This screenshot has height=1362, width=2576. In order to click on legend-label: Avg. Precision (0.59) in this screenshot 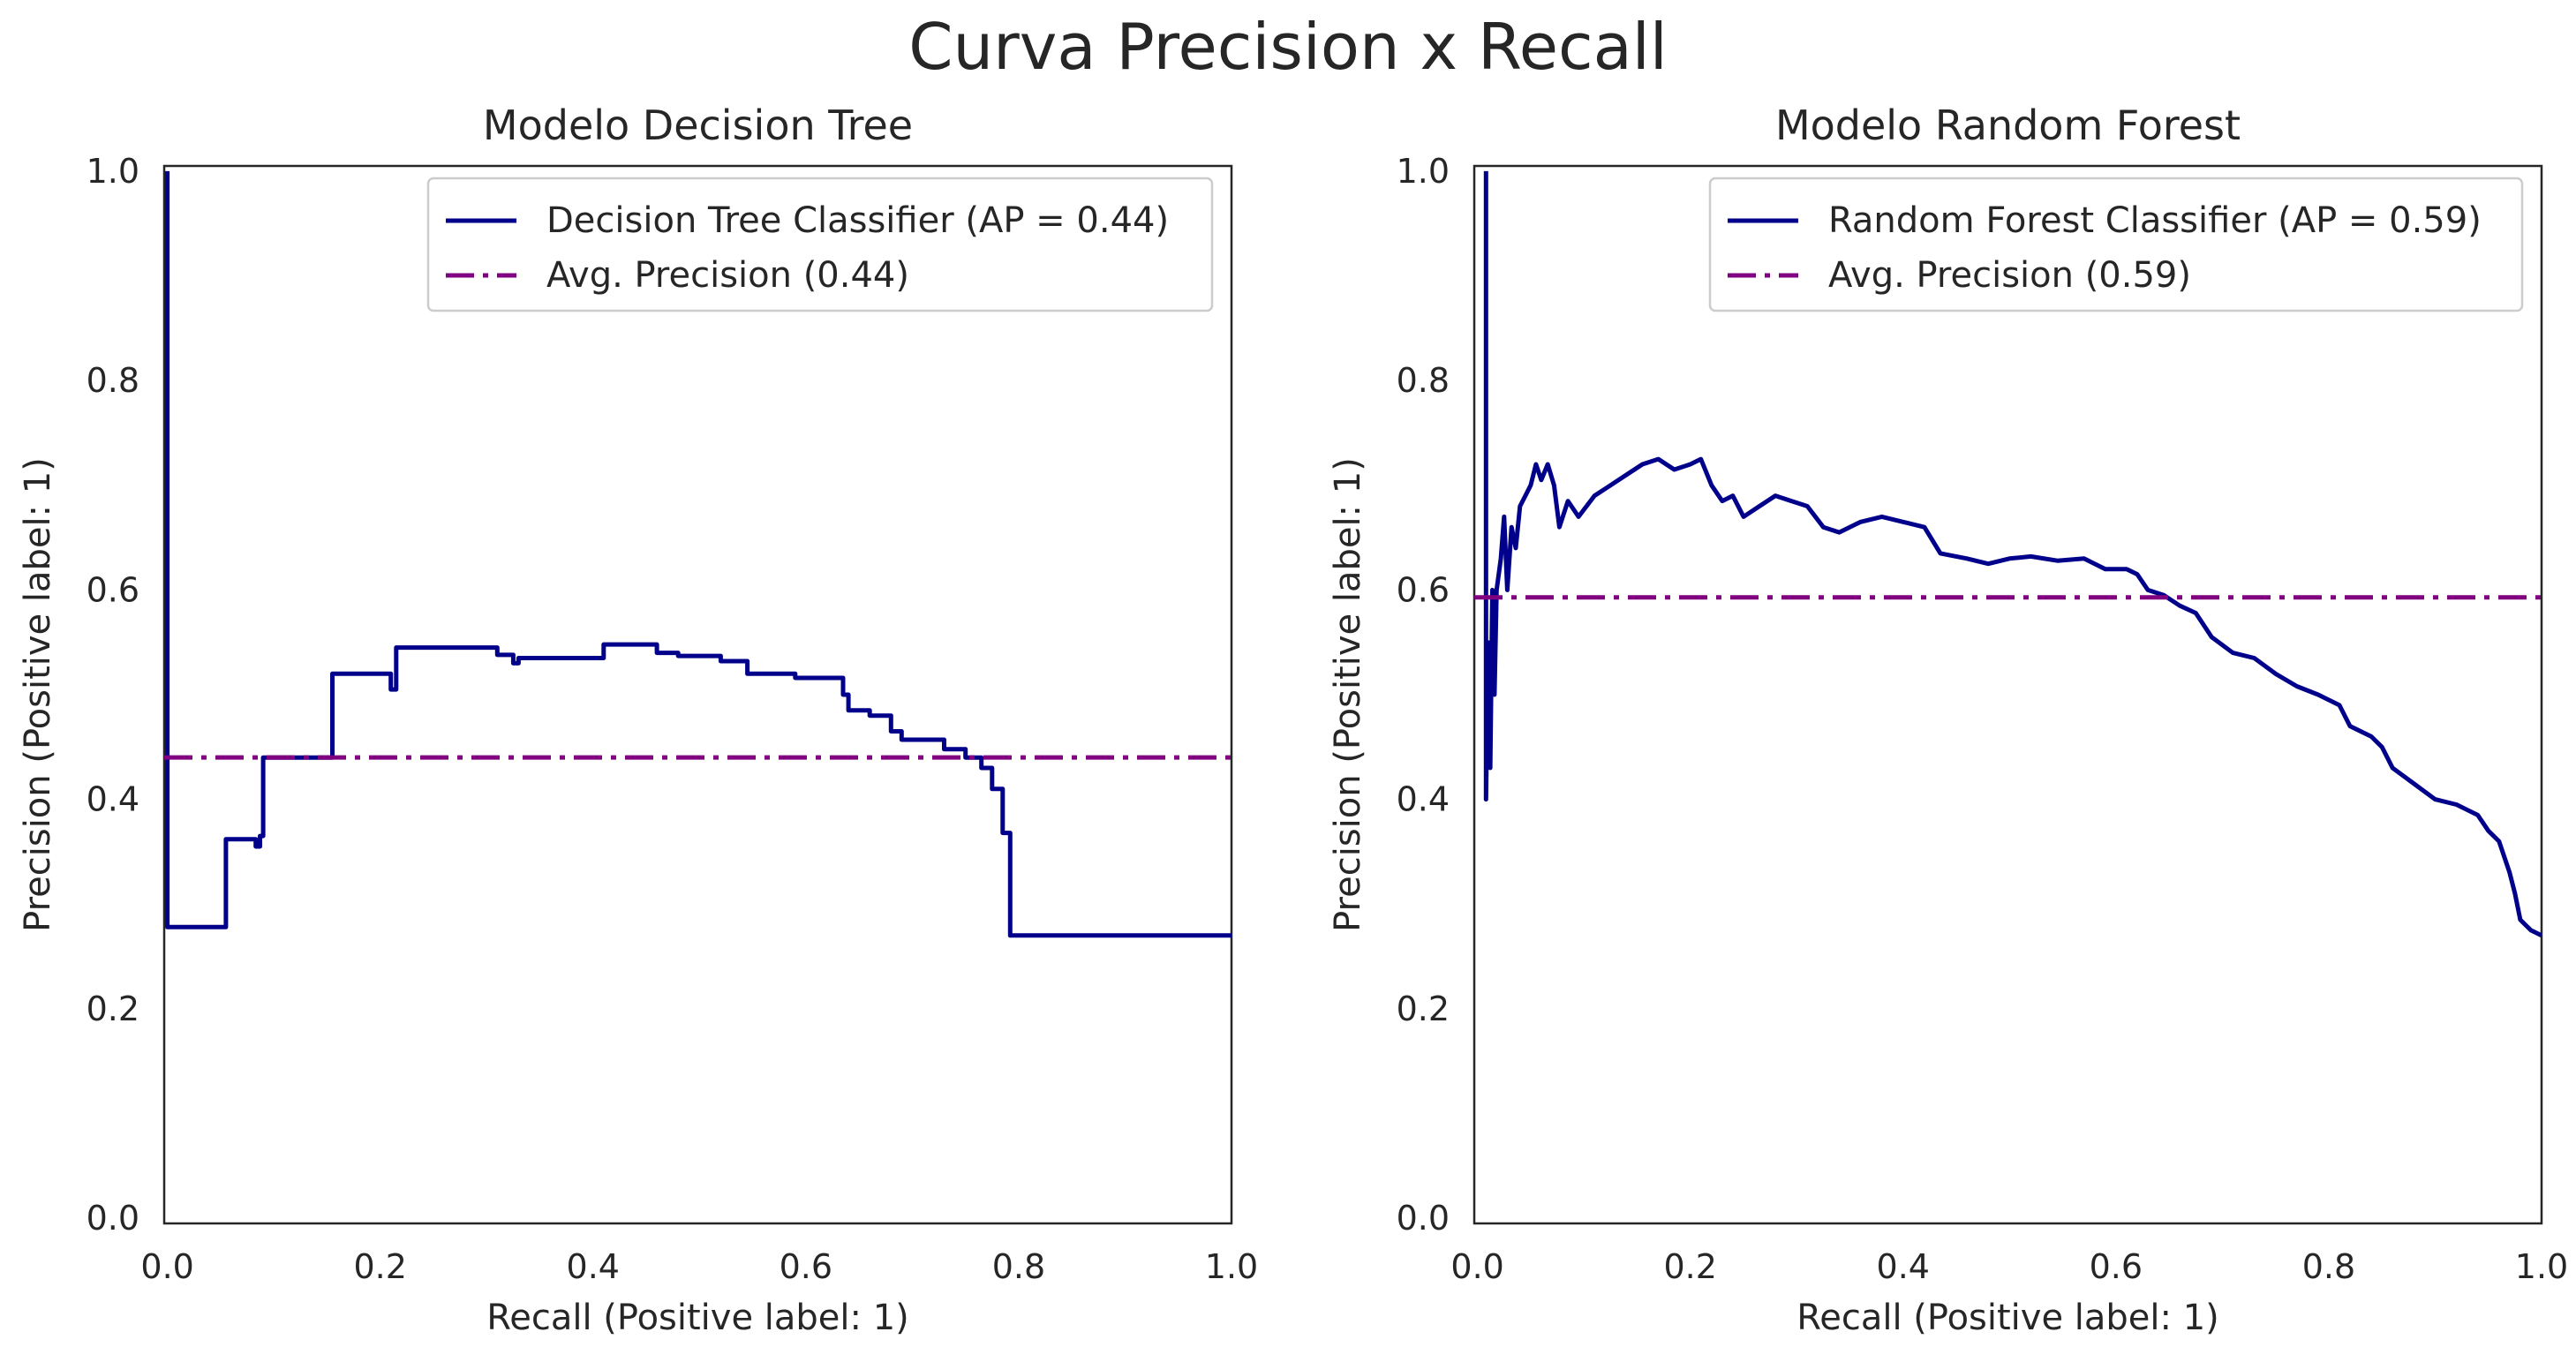, I will do `click(2009, 276)`.